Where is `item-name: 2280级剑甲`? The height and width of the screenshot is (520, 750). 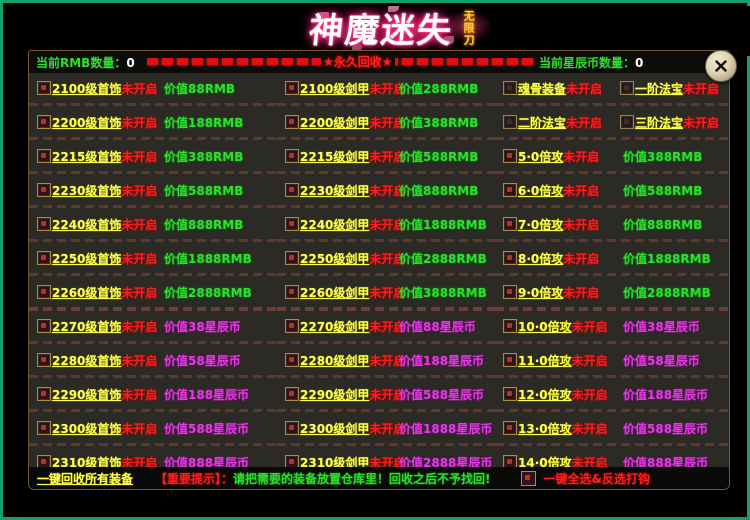 item-name: 2280级剑甲 is located at coordinates (335, 360).